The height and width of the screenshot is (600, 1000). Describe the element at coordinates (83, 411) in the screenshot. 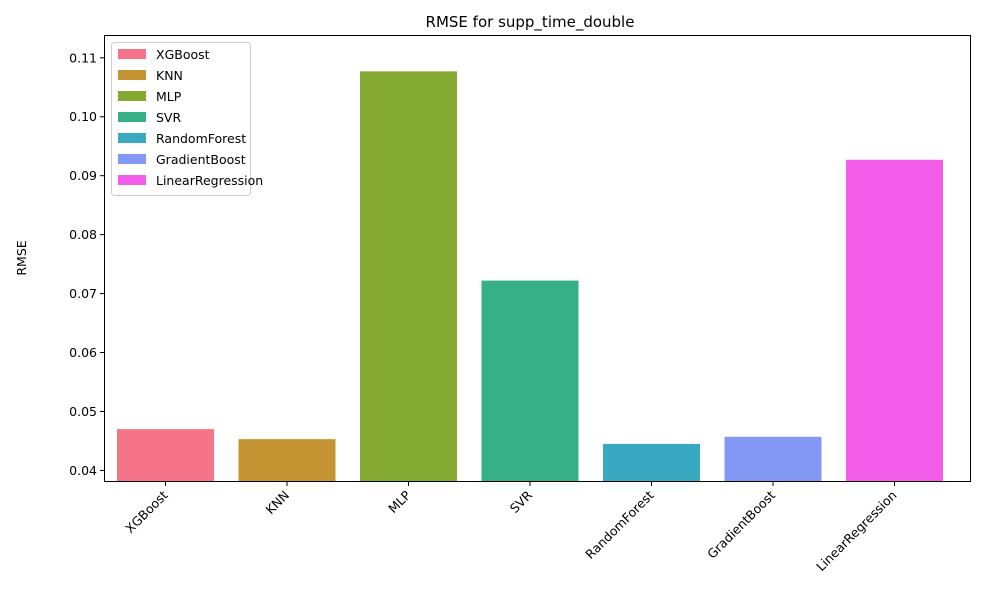

I see `y-tick-label: 0.05` at that location.